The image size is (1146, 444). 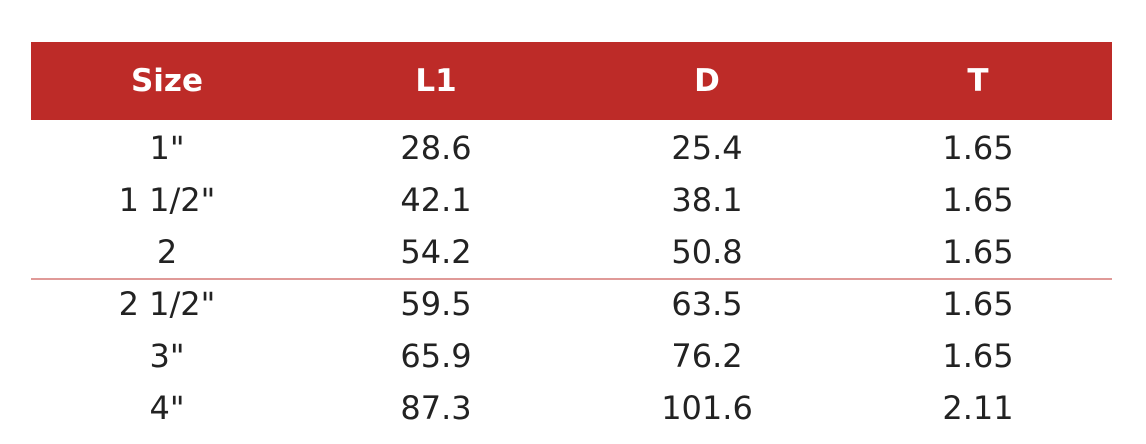 What do you see at coordinates (167, 200) in the screenshot?
I see `table-cell: 1 1/2"` at bounding box center [167, 200].